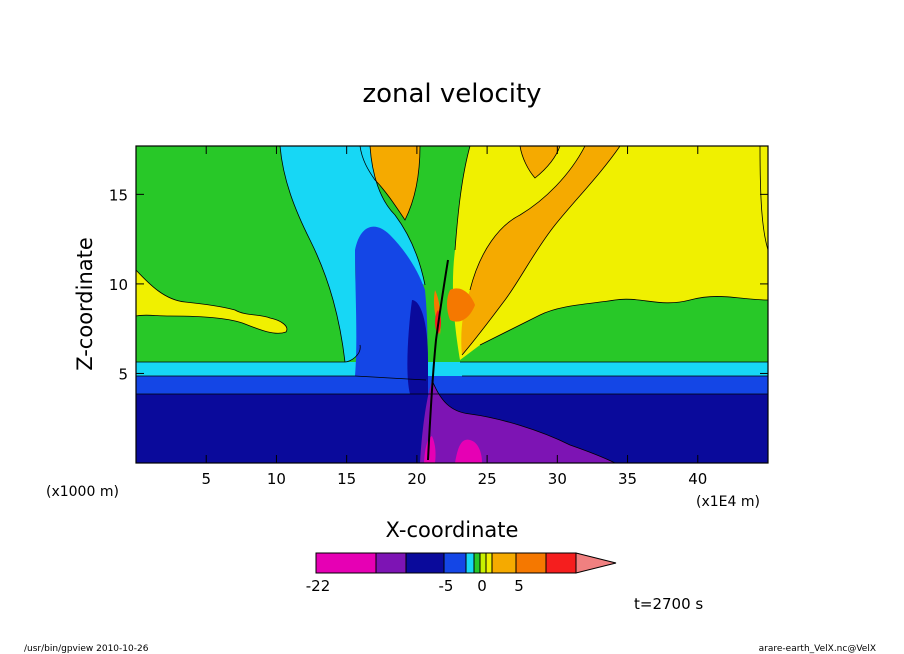  Describe the element at coordinates (276, 479) in the screenshot. I see `x-tick-label-1: 10` at that location.